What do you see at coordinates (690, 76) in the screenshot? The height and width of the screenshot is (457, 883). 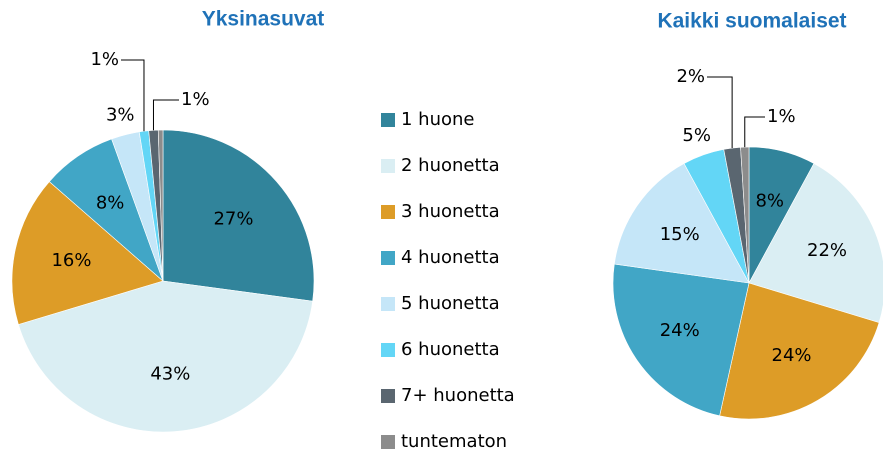 I see `data-label: 2%` at bounding box center [690, 76].